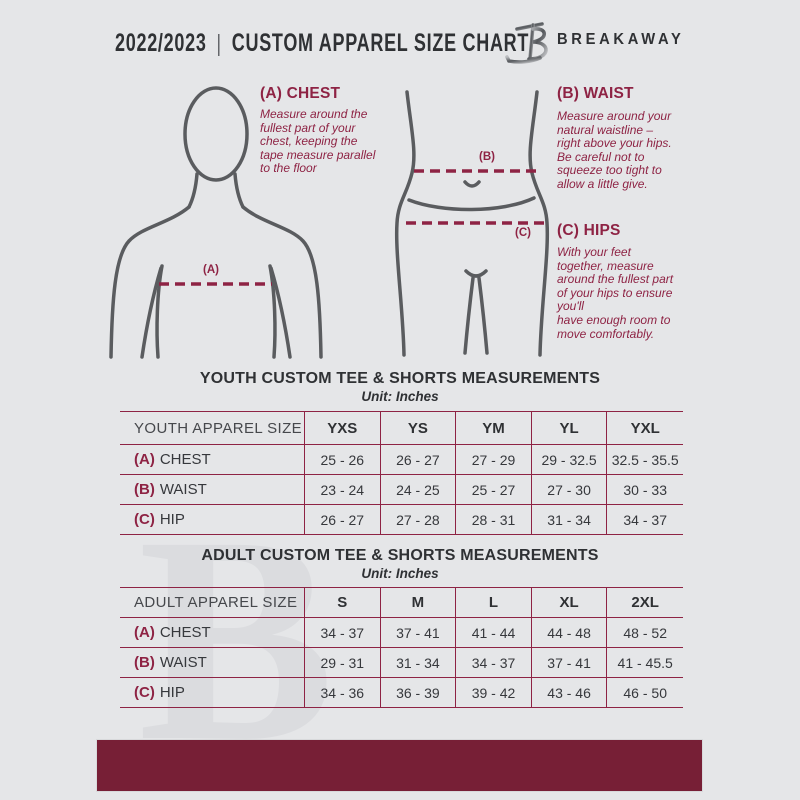  What do you see at coordinates (494, 632) in the screenshot?
I see `table-cell: 41 - 44` at bounding box center [494, 632].